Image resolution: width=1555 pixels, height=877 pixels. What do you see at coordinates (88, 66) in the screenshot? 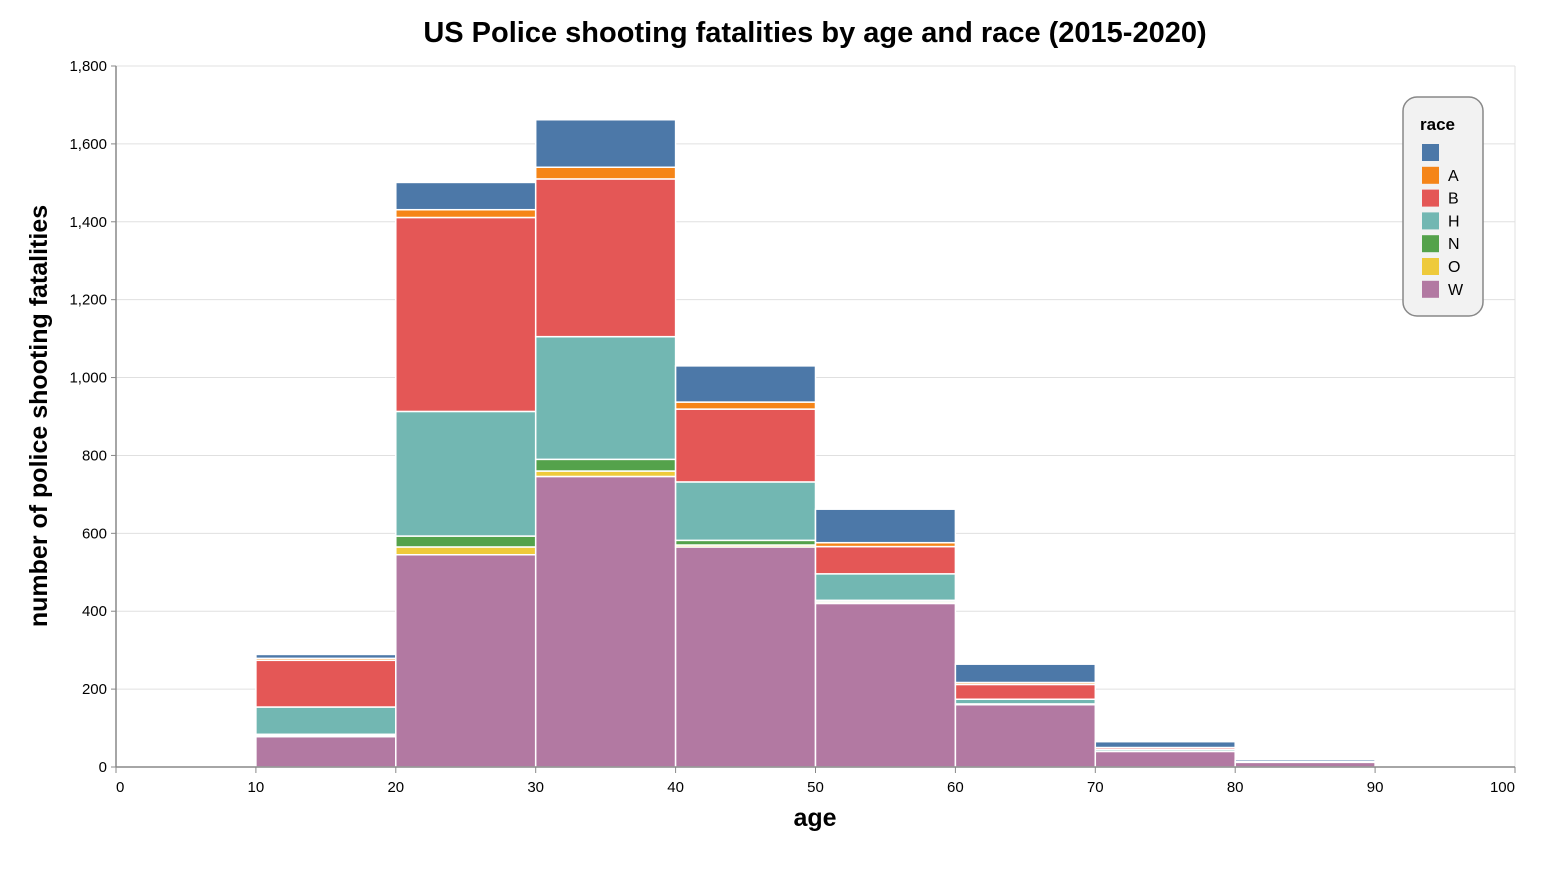
I see `y-tick-label: 1,800` at bounding box center [88, 66].